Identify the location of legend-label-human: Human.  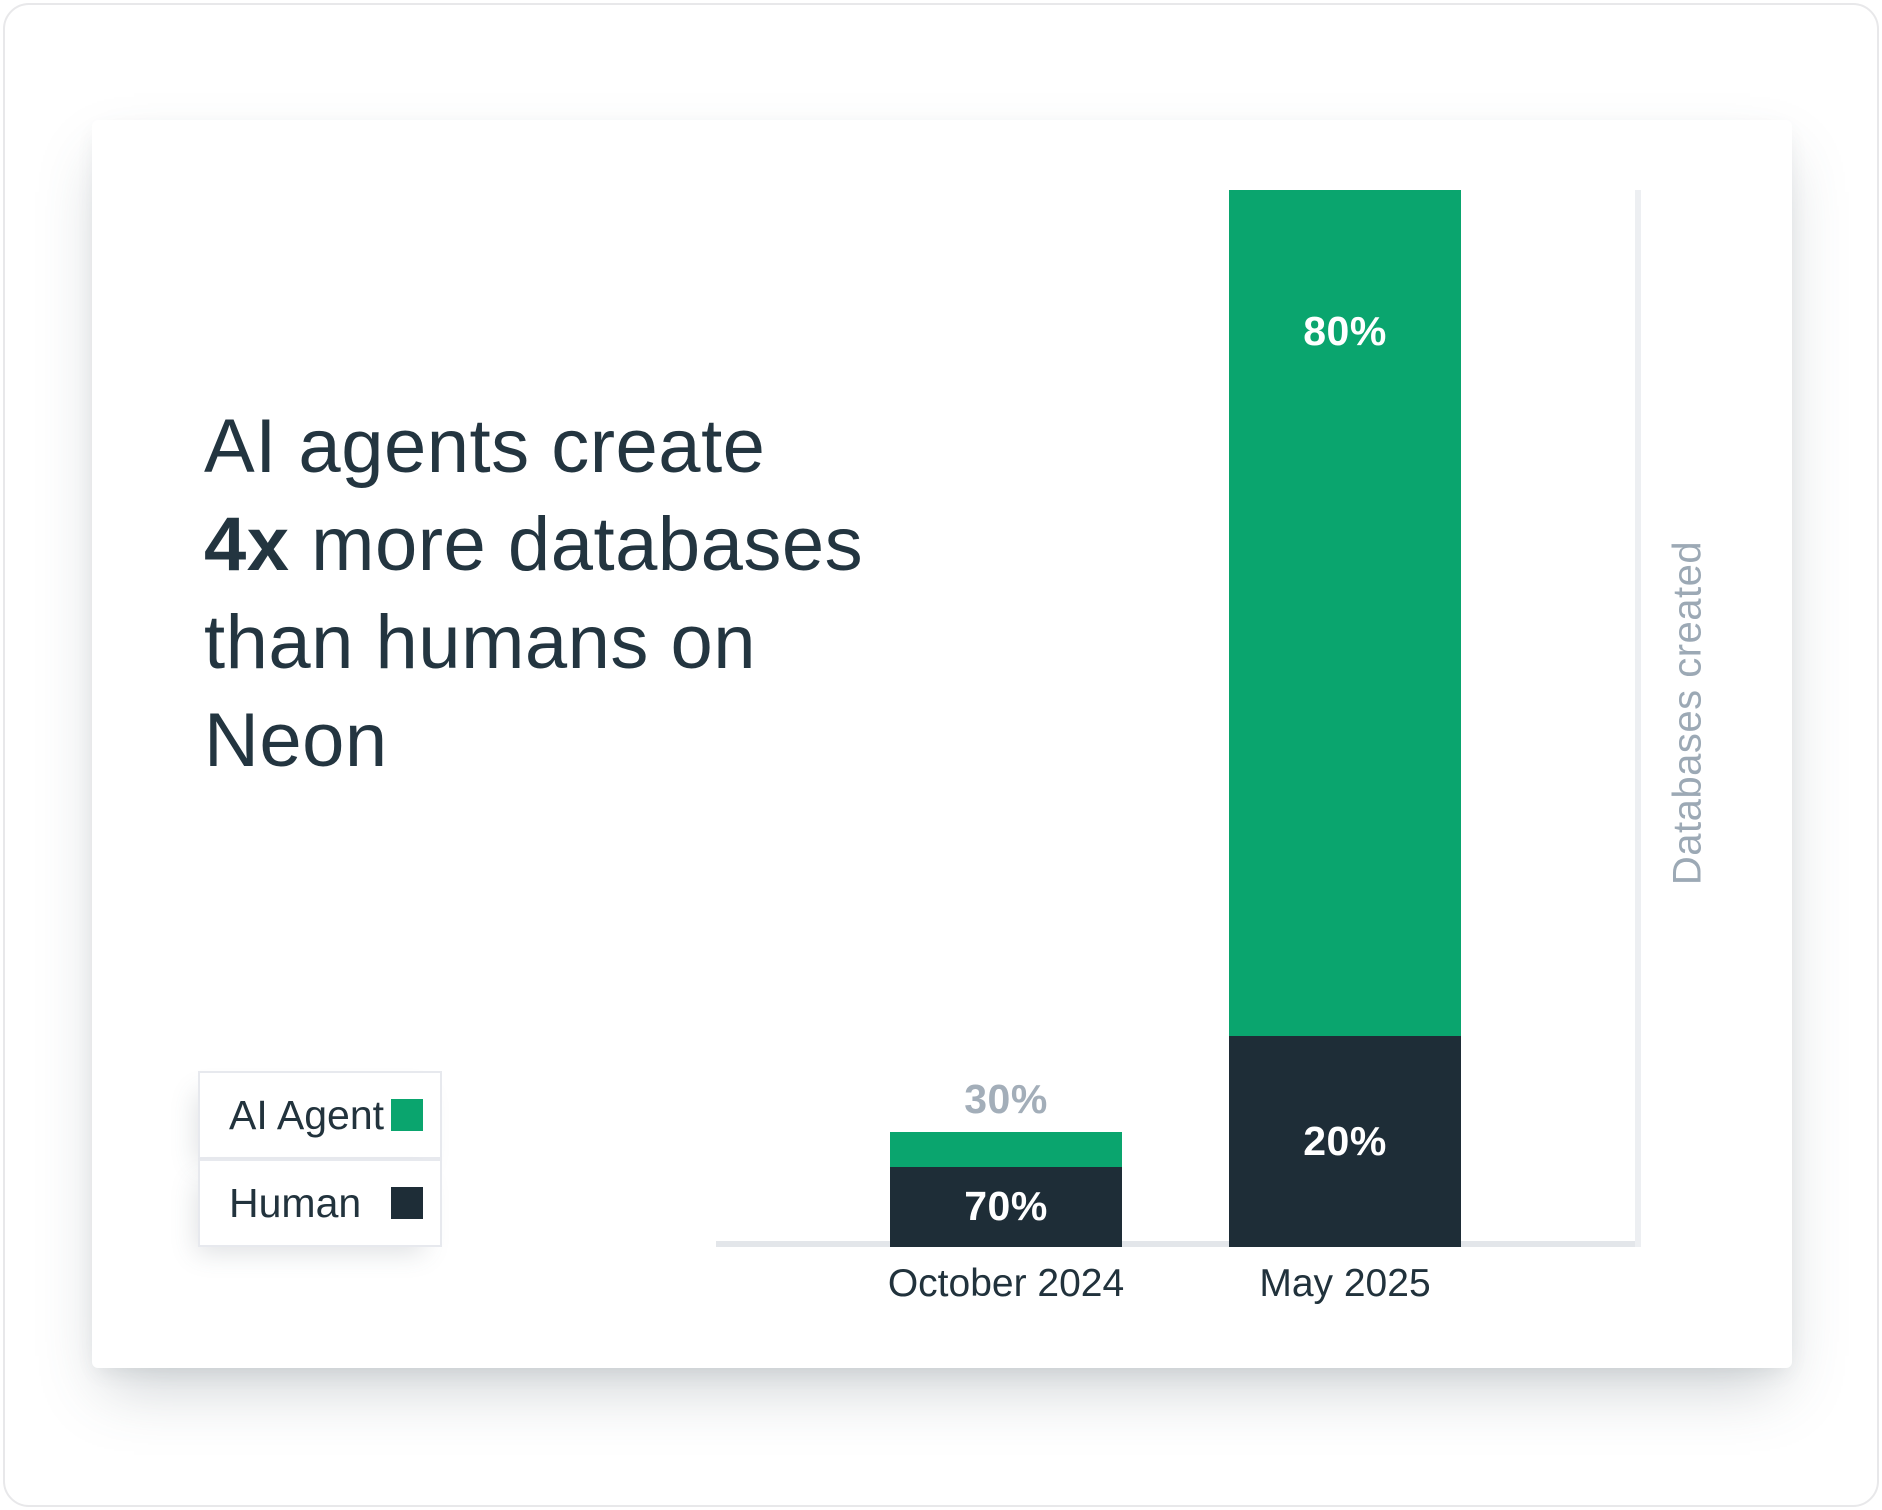
(295, 1202).